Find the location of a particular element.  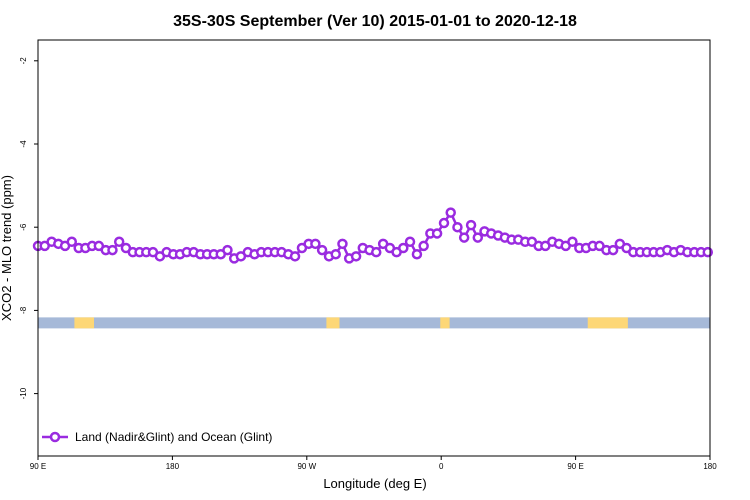

y-tick-label: -2 is located at coordinates (23, 61).